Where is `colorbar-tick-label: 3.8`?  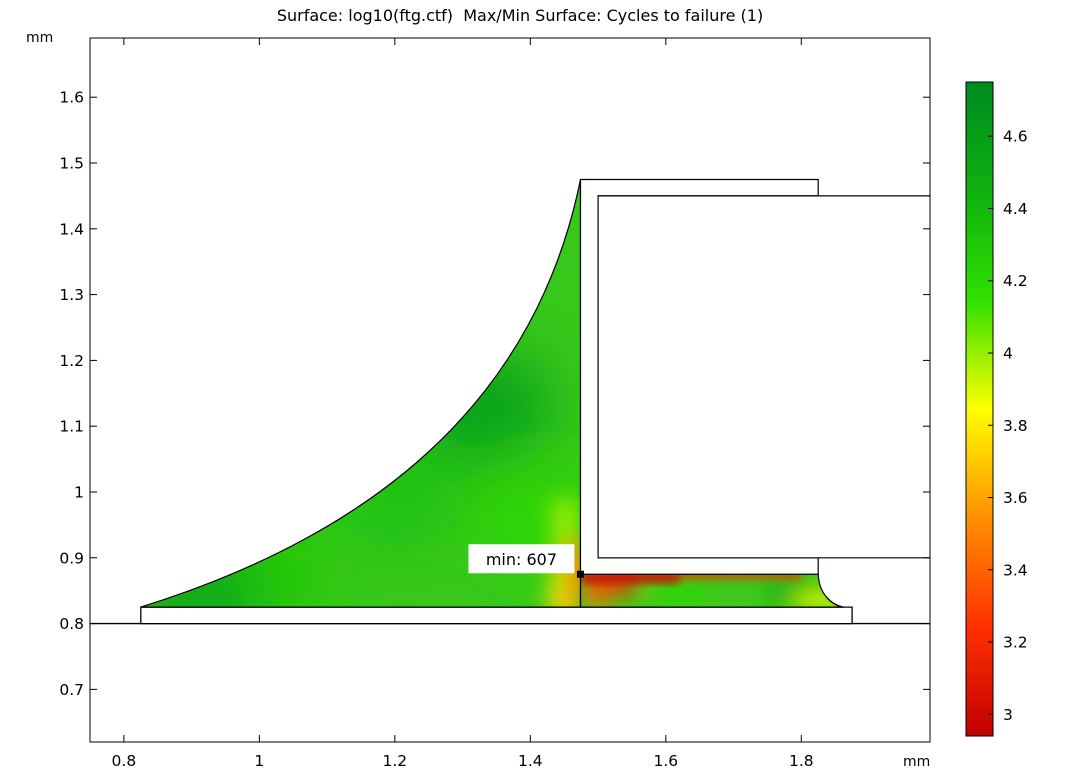
colorbar-tick-label: 3.8 is located at coordinates (1015, 426).